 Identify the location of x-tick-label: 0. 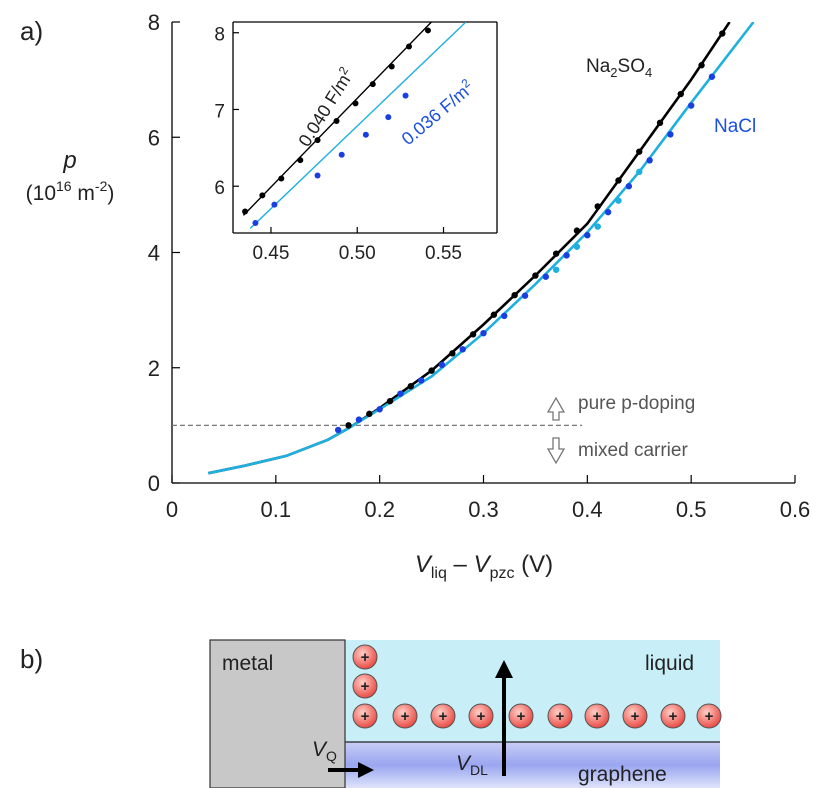
(172, 509).